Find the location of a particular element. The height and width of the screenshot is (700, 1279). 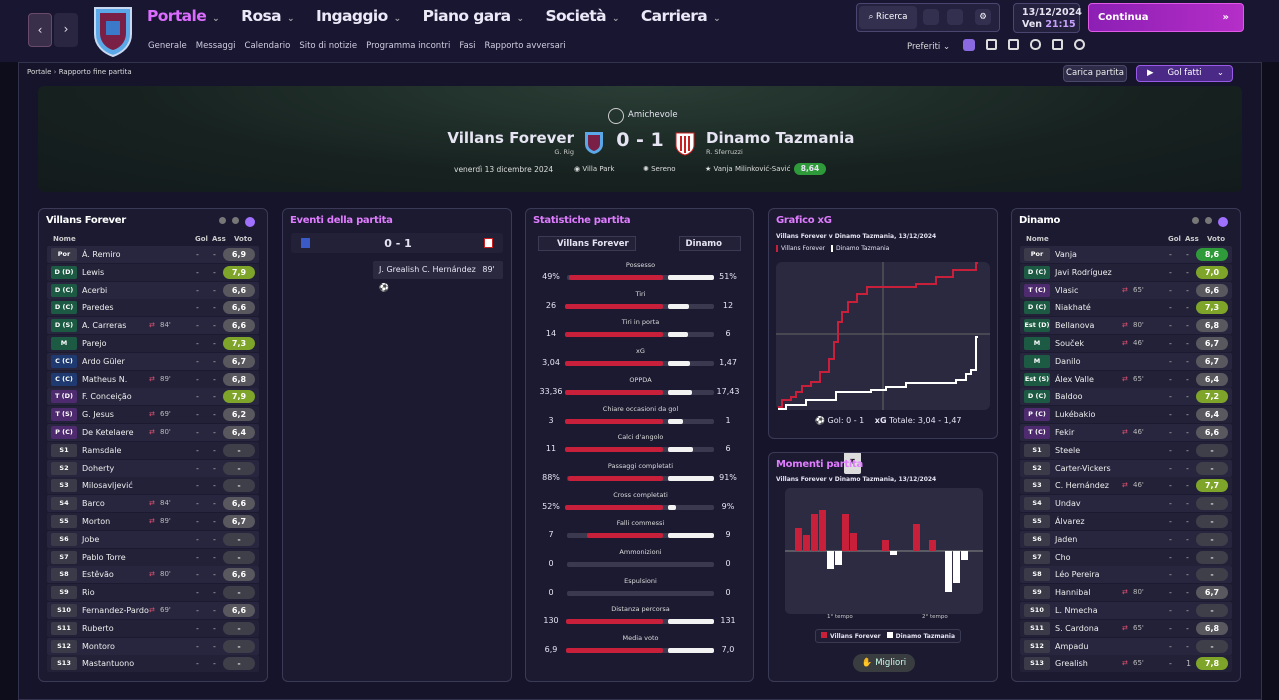

forward-button: › is located at coordinates (66, 30).